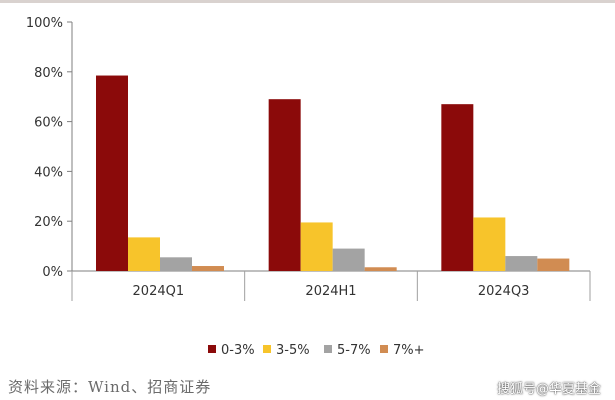 This screenshot has height=400, width=615. What do you see at coordinates (307, 1) in the screenshot?
I see `top-border-line` at bounding box center [307, 1].